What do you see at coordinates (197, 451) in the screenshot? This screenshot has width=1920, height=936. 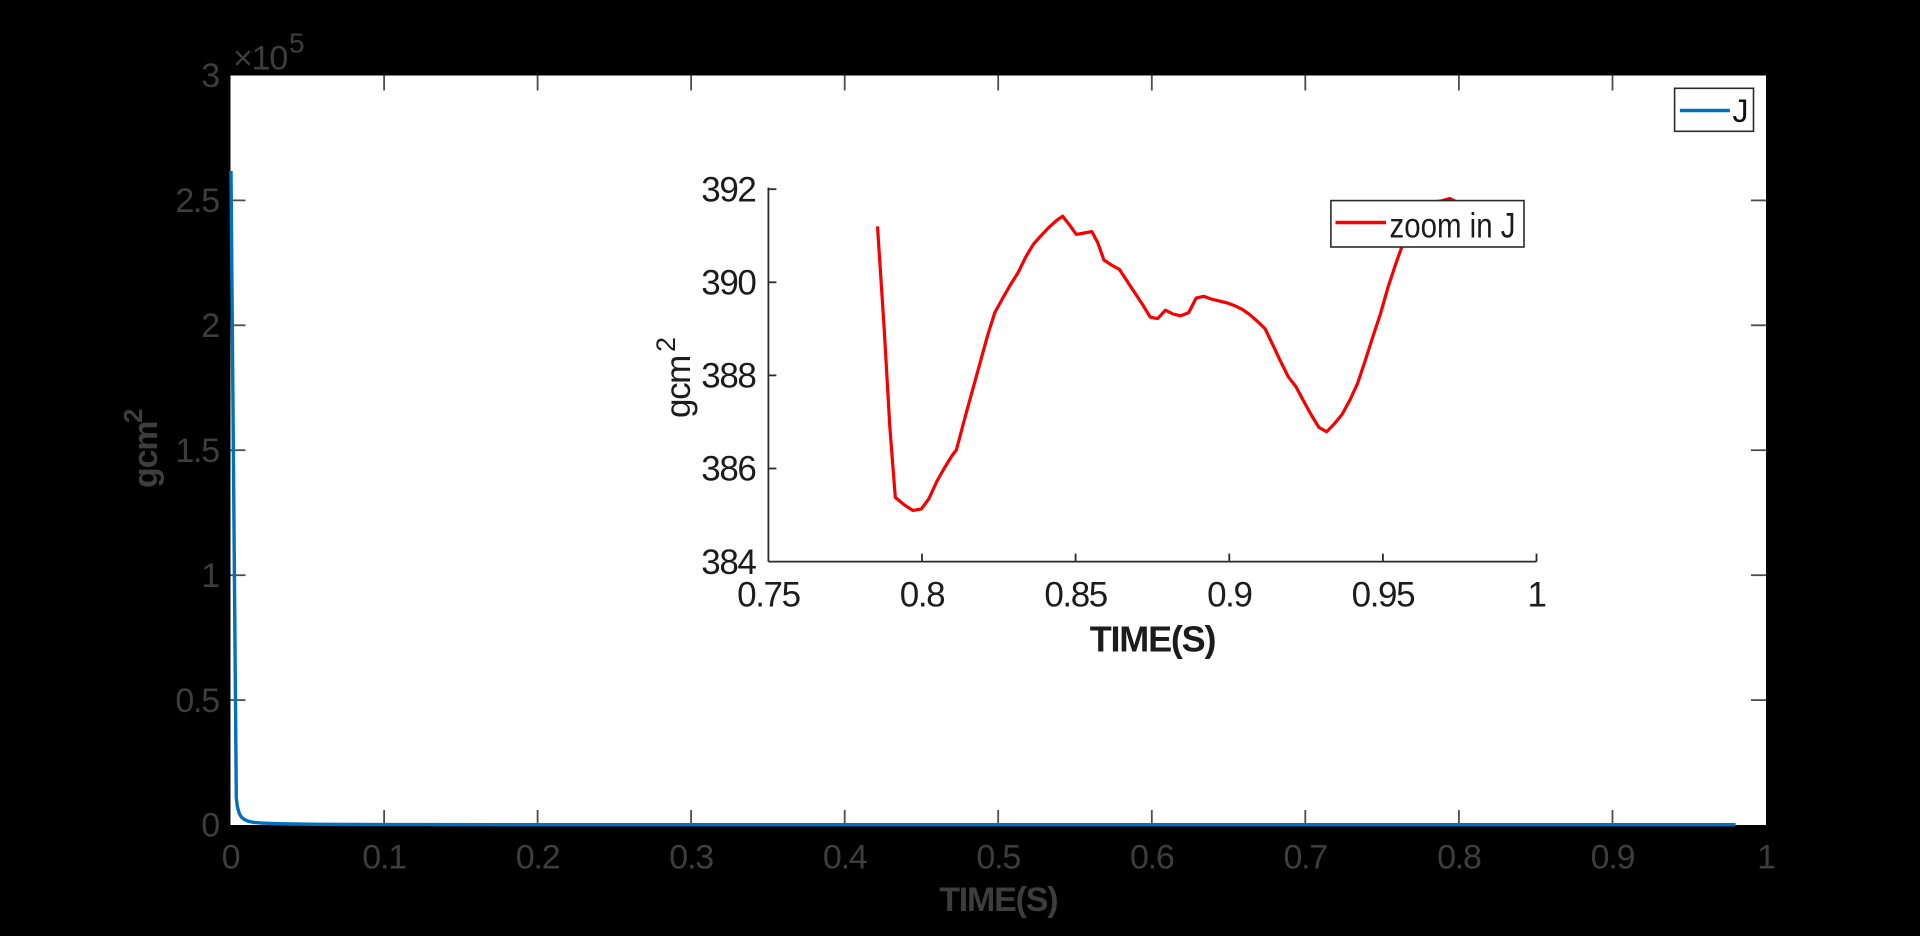 I see `svg-text: 1.5` at bounding box center [197, 451].